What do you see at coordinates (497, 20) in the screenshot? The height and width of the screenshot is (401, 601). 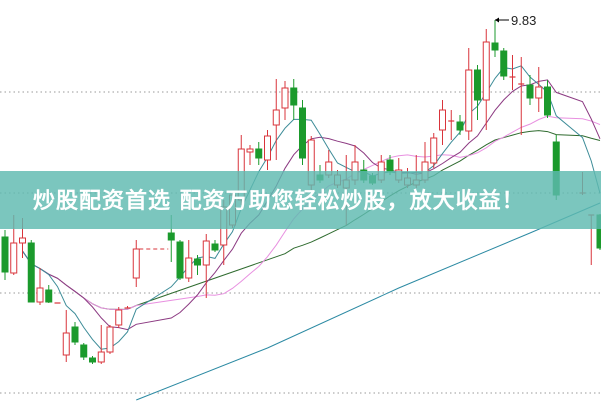 I see `annotation-arrow-icon` at bounding box center [497, 20].